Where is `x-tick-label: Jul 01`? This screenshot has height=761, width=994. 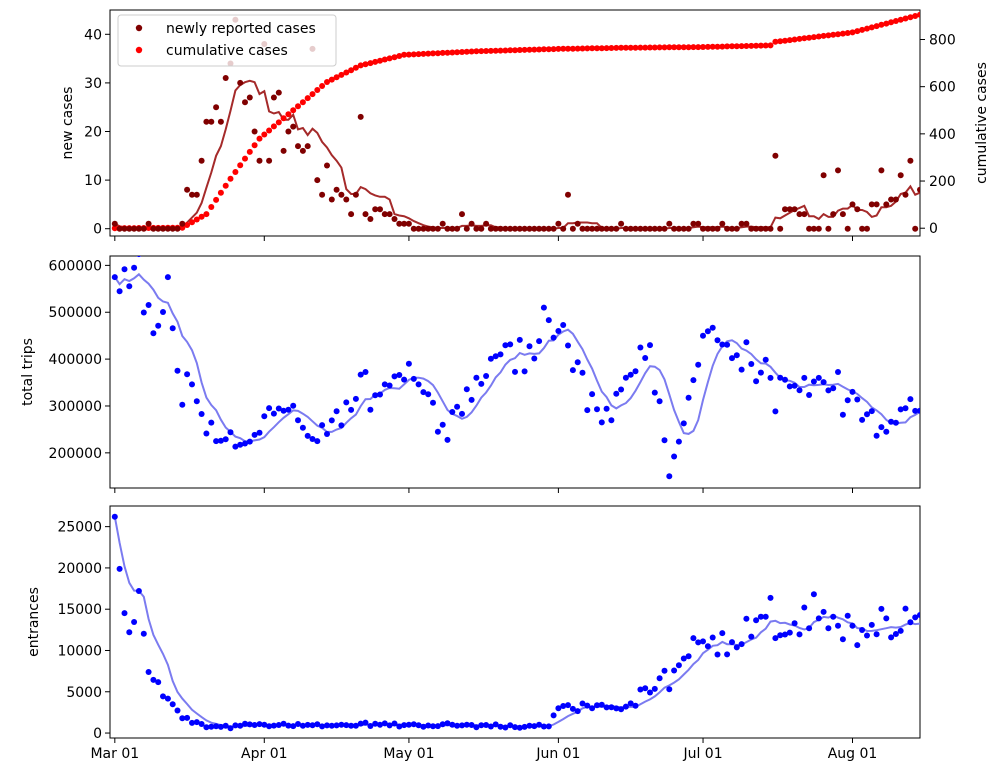
x-tick-label: Jul 01 is located at coordinates (702, 753).